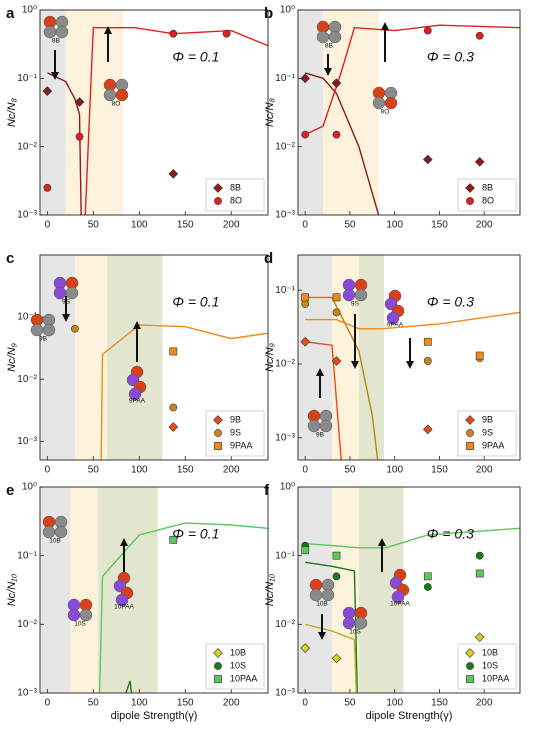 This screenshot has height=732, width=545. What do you see at coordinates (10, 258) in the screenshot?
I see `panel-label: c` at bounding box center [10, 258].